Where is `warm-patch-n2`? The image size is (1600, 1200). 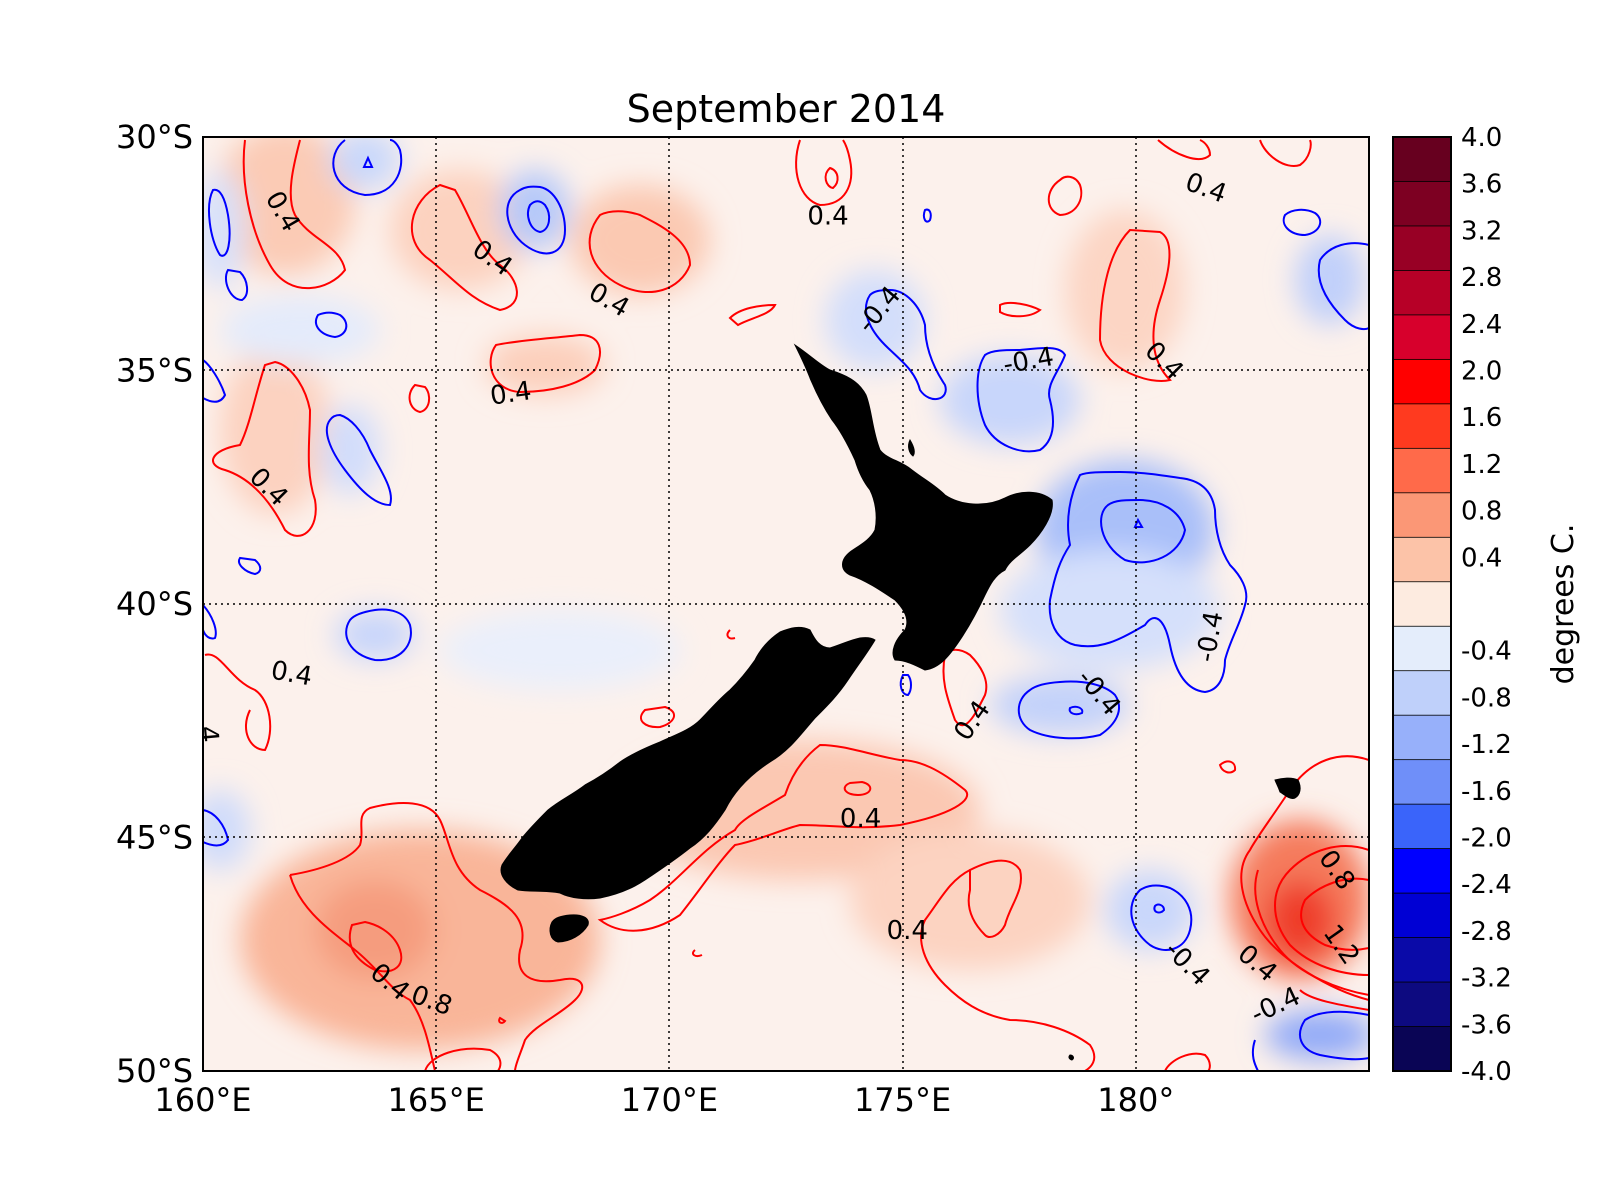 warm-patch-n2 is located at coordinates (640, 240).